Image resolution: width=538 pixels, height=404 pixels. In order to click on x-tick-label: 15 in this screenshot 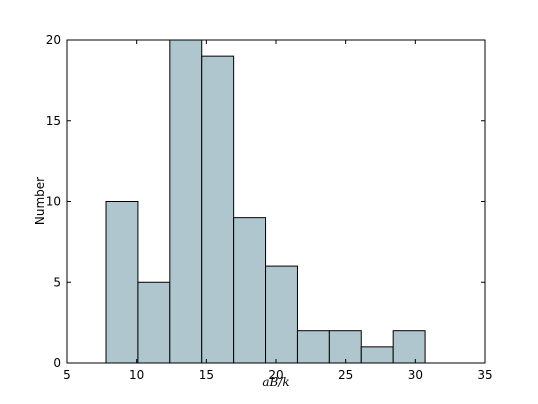, I will do `click(206, 375)`.